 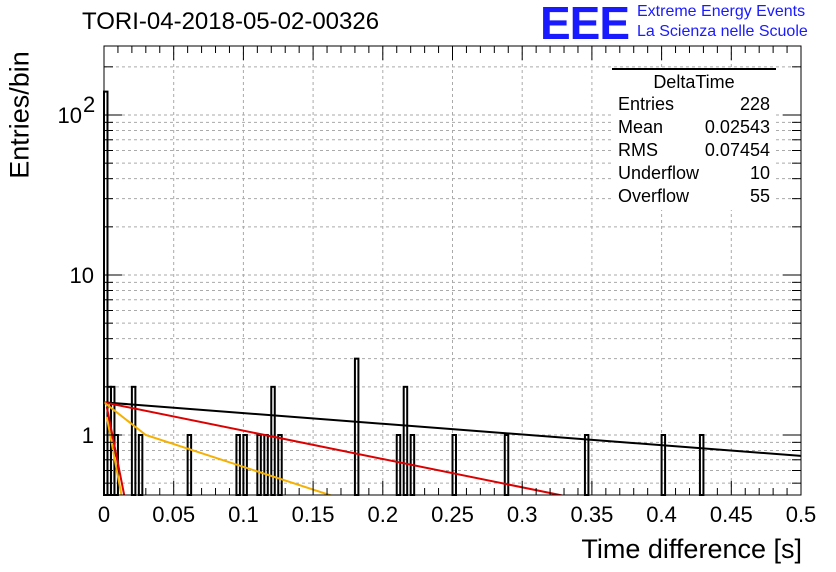 I want to click on x-tick-label: 0.2, so click(x=383, y=514).